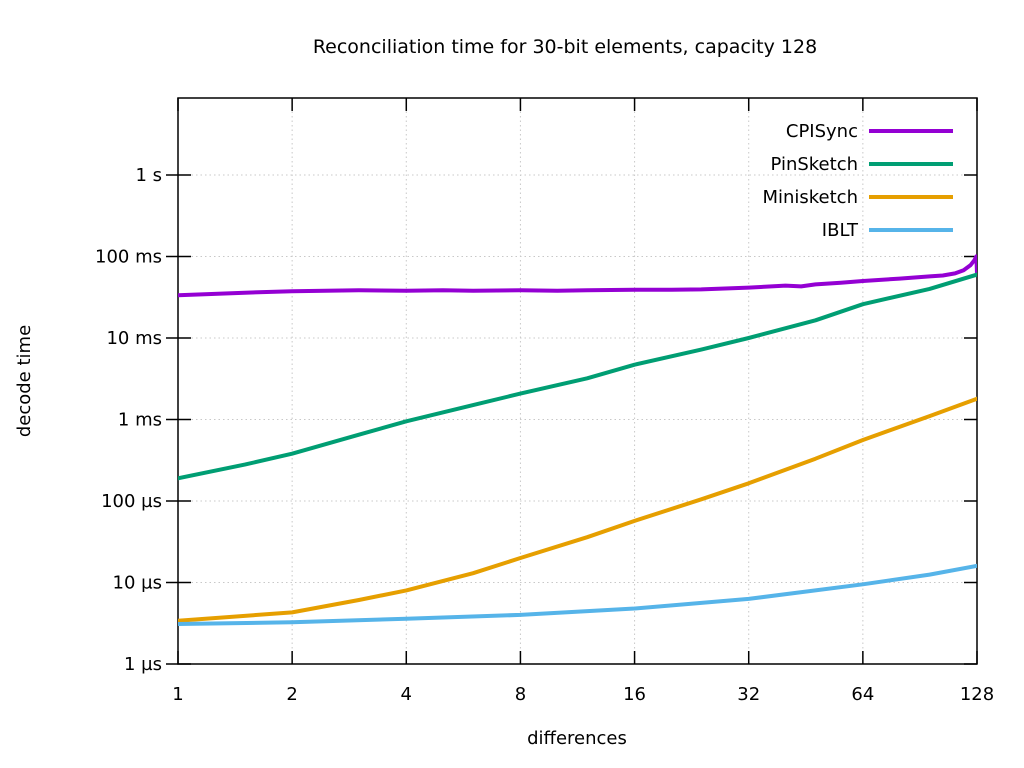 The height and width of the screenshot is (768, 1024). I want to click on y-tick-label: 1 ms, so click(140, 420).